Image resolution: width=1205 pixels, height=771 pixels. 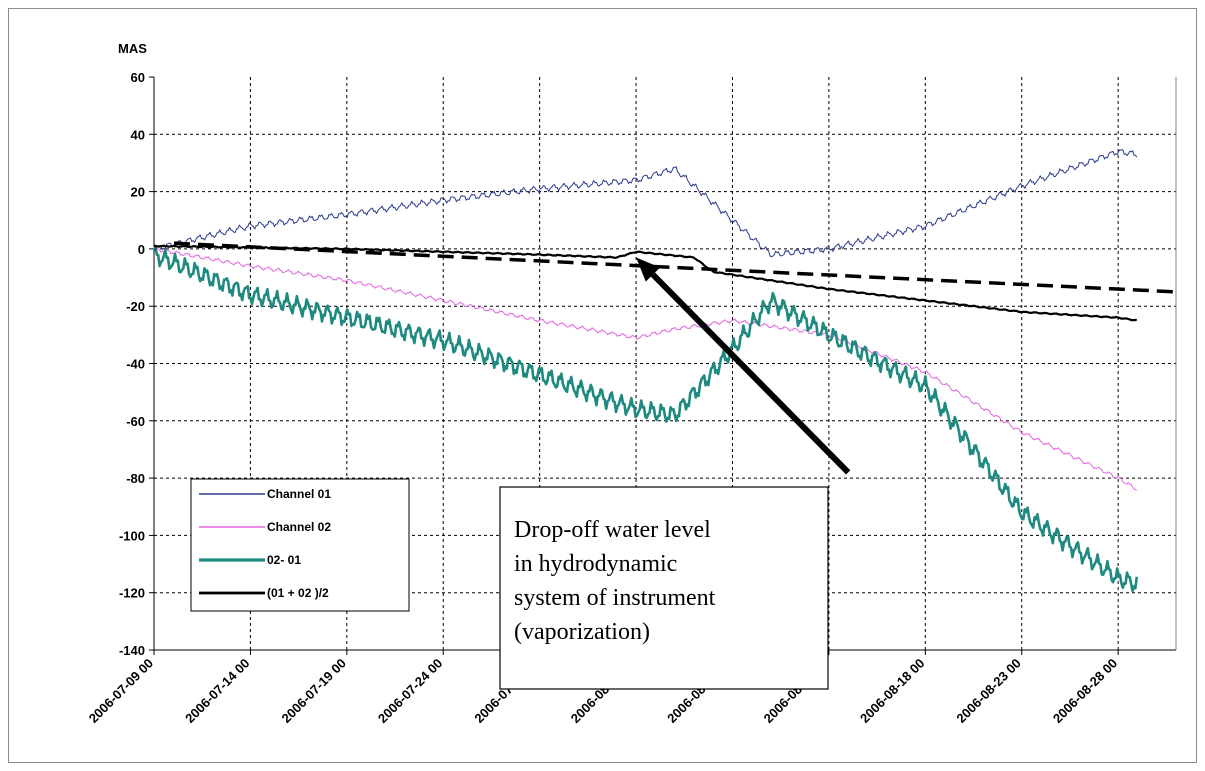 What do you see at coordinates (410, 691) in the screenshot?
I see `x-tick-label: 2006-07-24 00` at bounding box center [410, 691].